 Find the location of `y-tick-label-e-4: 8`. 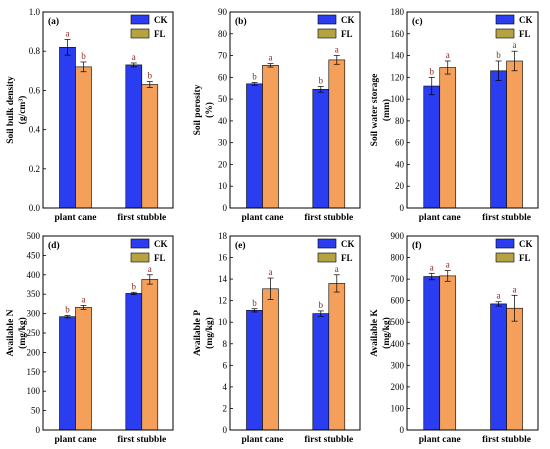

y-tick-label-e-4: 8 is located at coordinates (225, 344).